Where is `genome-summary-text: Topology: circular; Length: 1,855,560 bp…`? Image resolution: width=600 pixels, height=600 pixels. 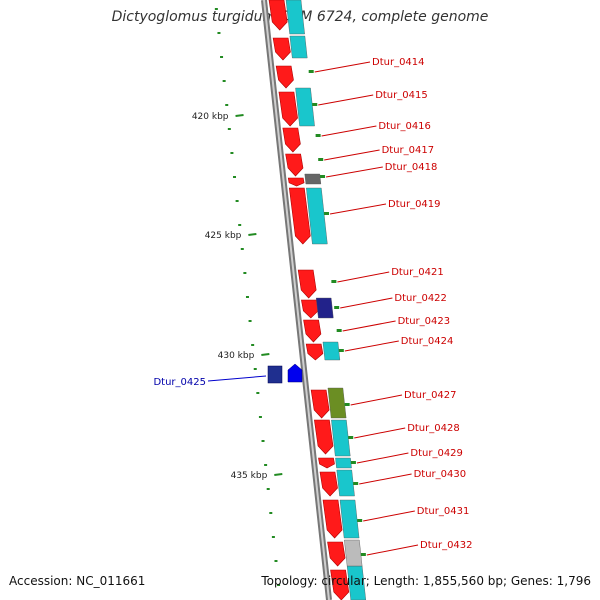
genome-summary-text: Topology: circular; Length: 1,855,560 bp… is located at coordinates (426, 581).